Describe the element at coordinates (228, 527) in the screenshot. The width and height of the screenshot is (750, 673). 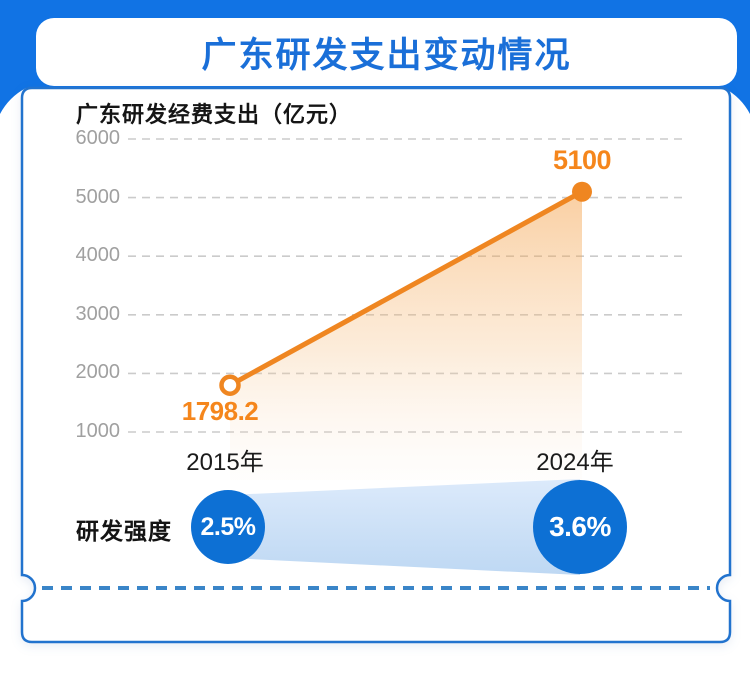
I see `intensity-circle-2015: 2.5%` at that location.